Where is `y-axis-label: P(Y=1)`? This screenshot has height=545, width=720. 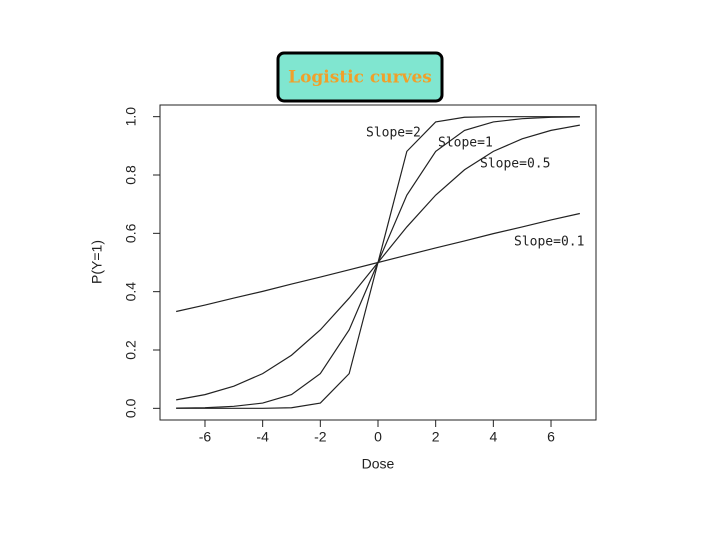 y-axis-label: P(Y=1) is located at coordinates (97, 262).